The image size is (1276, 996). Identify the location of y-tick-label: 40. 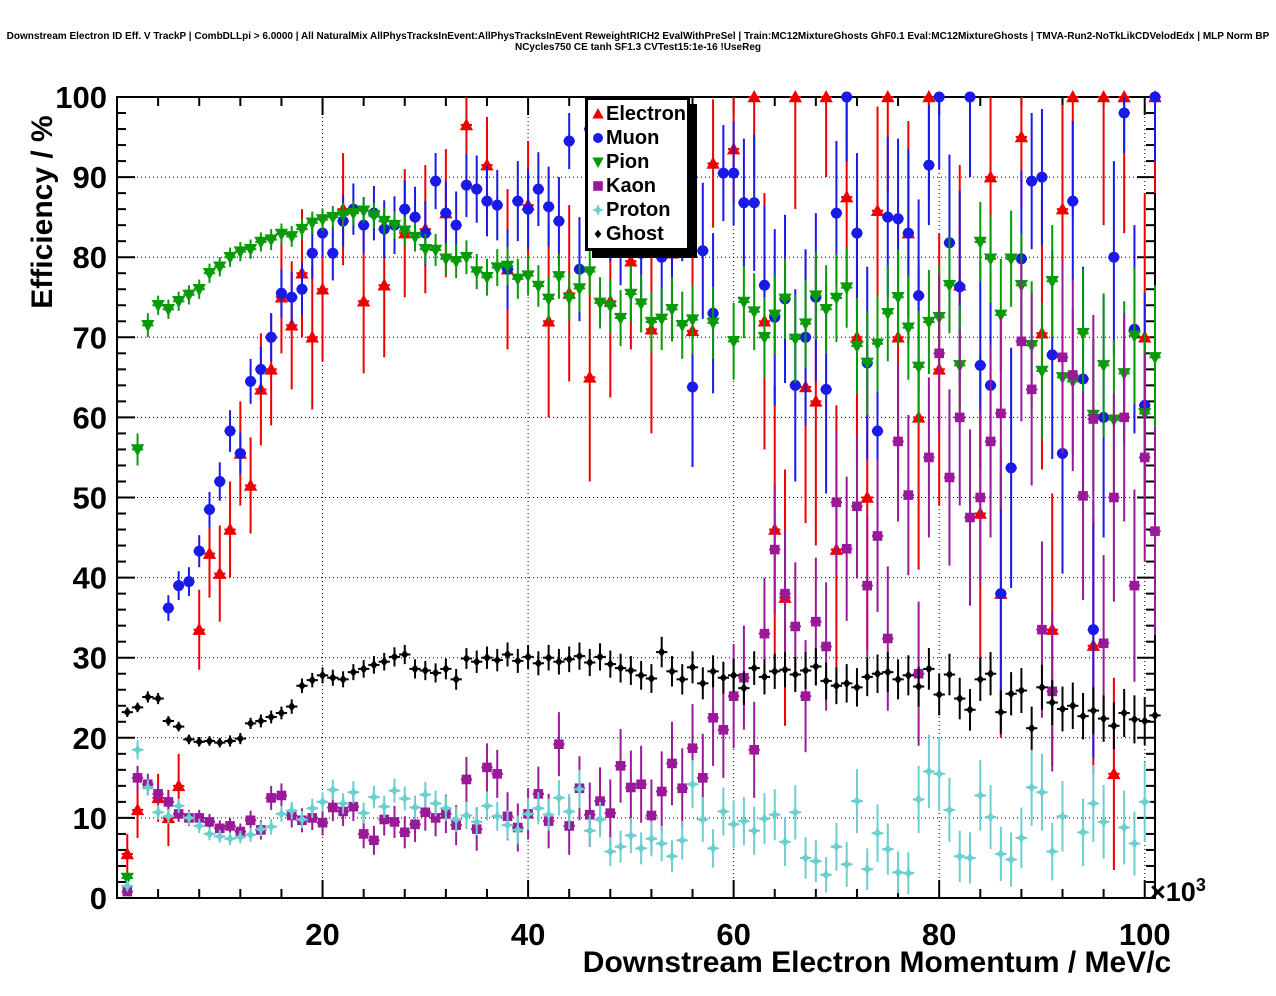
(90, 578).